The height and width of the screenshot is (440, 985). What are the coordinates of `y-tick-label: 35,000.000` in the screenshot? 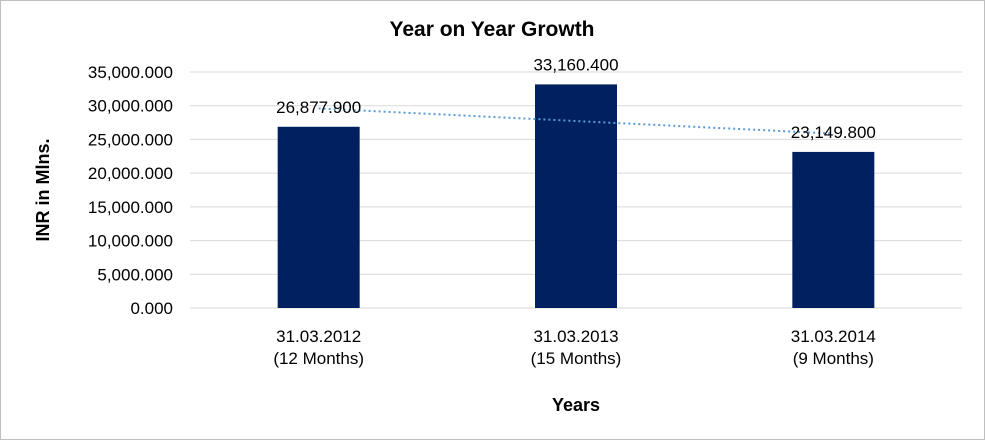 It's located at (130, 72).